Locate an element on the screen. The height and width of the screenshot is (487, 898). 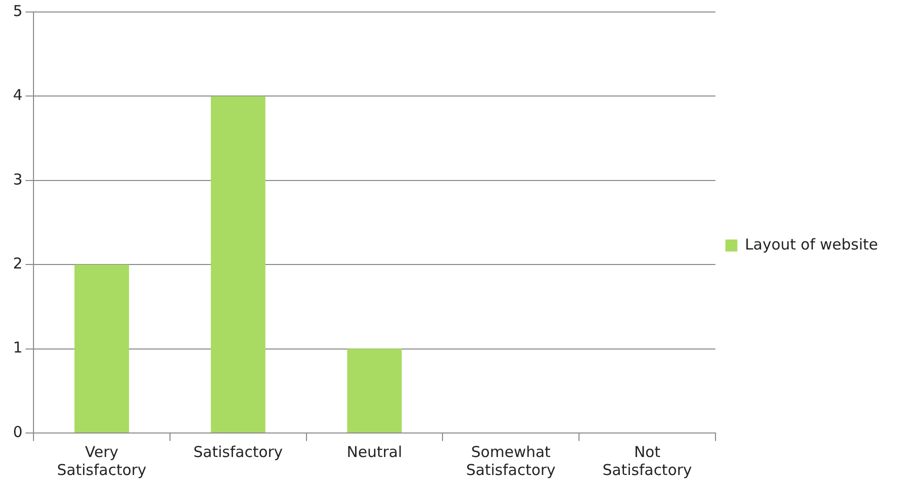
x-tick-label: Neutral is located at coordinates (374, 451).